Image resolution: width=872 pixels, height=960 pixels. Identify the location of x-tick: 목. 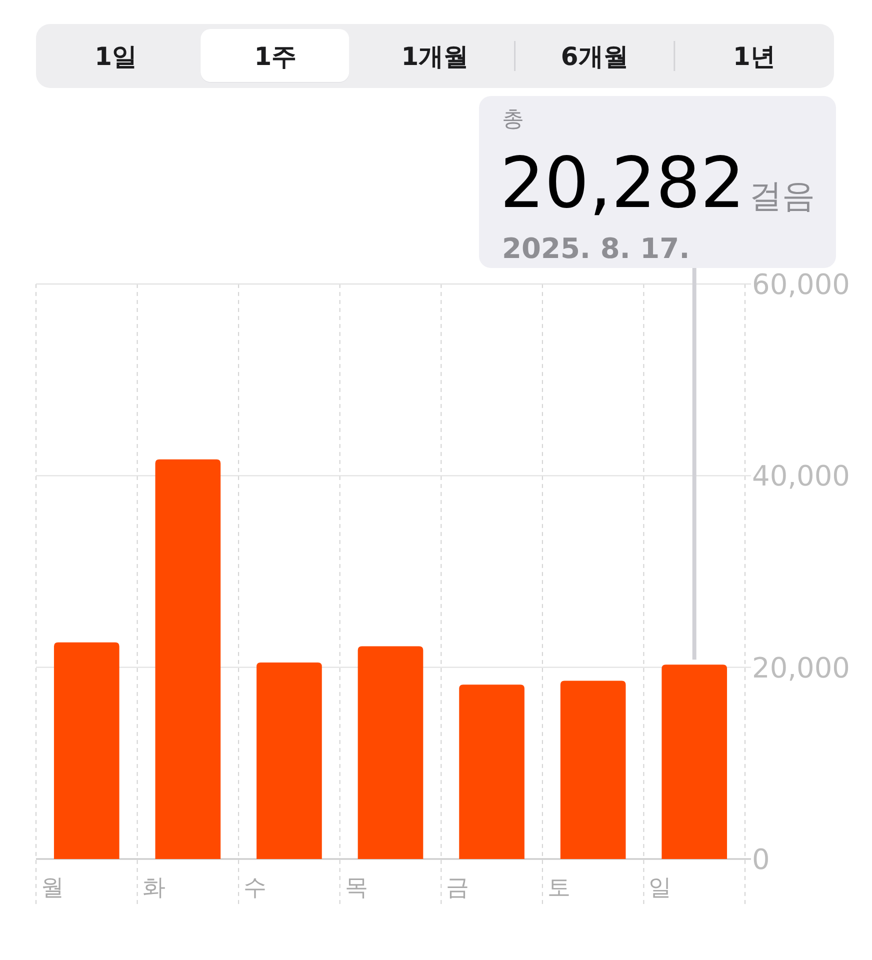
(356, 888).